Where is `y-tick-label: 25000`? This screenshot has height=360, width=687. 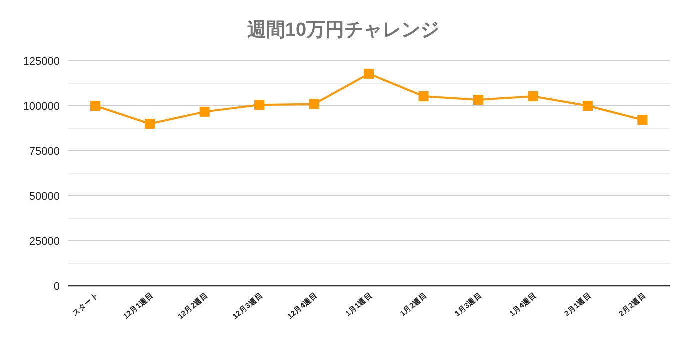
y-tick-label: 25000 is located at coordinates (44, 242).